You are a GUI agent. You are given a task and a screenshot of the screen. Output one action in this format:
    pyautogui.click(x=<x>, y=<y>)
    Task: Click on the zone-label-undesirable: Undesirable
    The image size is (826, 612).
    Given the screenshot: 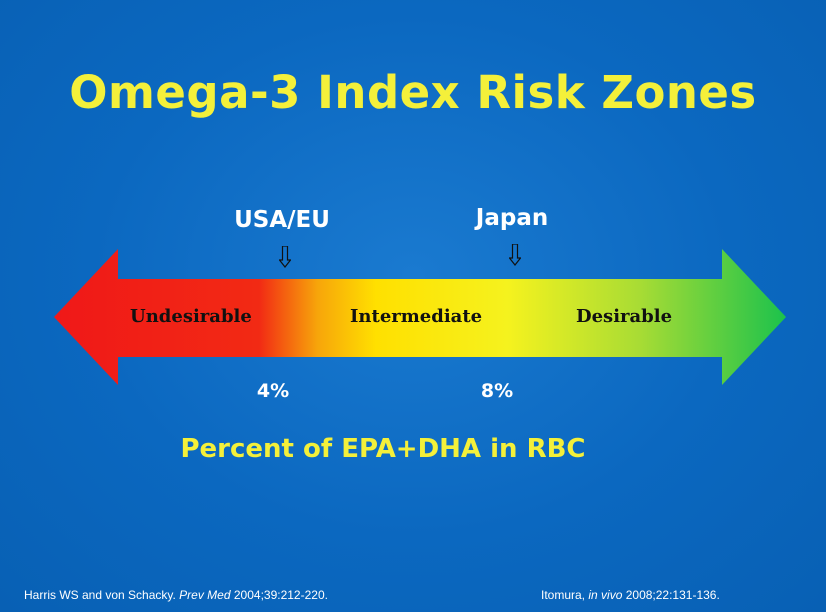 What is the action you would take?
    pyautogui.click(x=191, y=316)
    